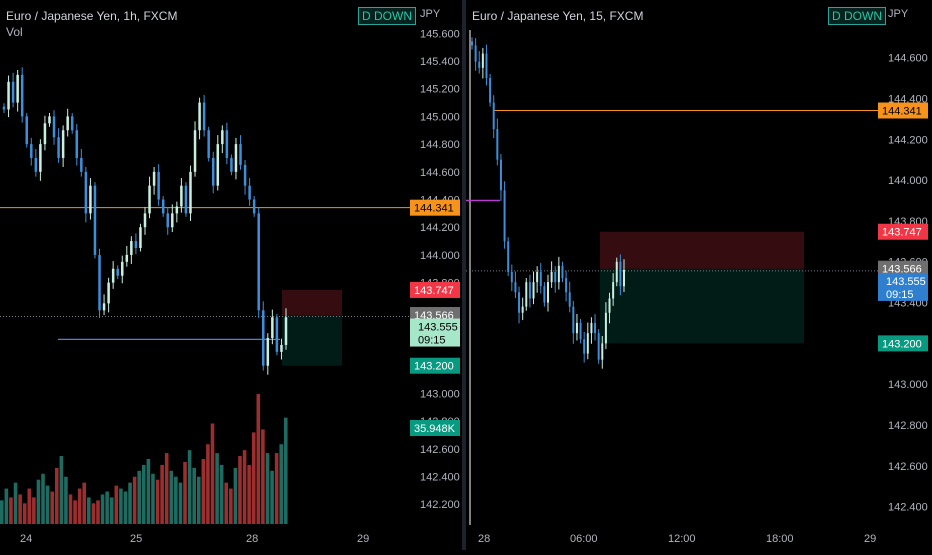 This screenshot has width=932, height=555. Describe the element at coordinates (252, 539) in the screenshot. I see `x-tick-label: 28` at that location.